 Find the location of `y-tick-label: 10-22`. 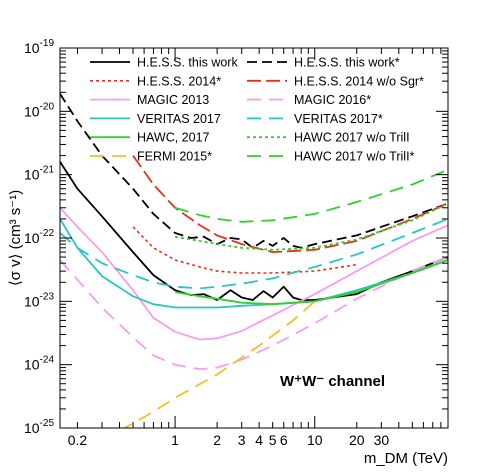

y-tick-label: 10-22 is located at coordinates (39, 237).